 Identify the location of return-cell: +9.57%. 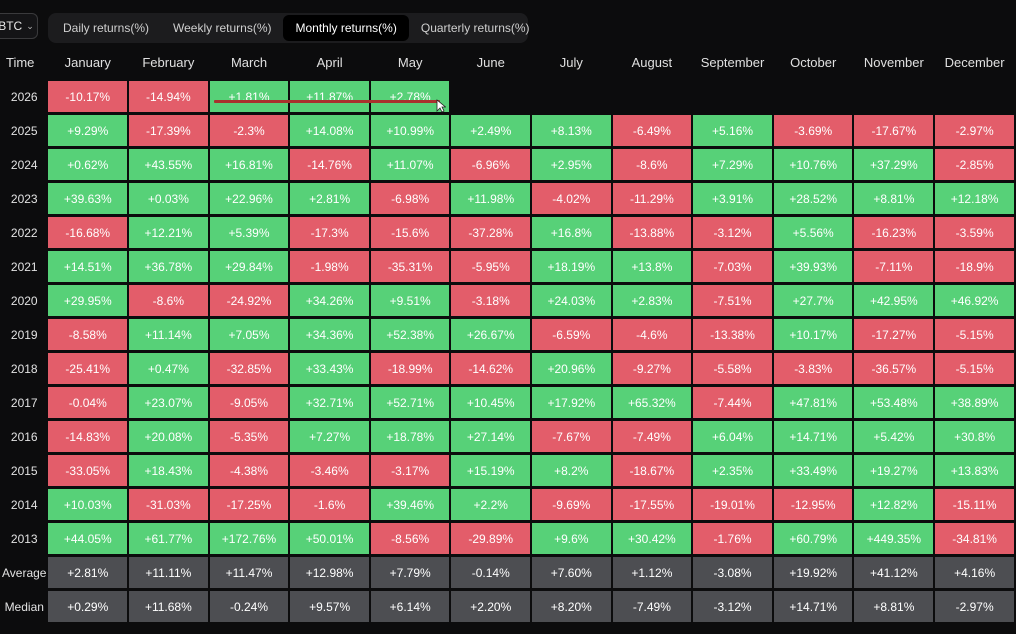
(329, 606).